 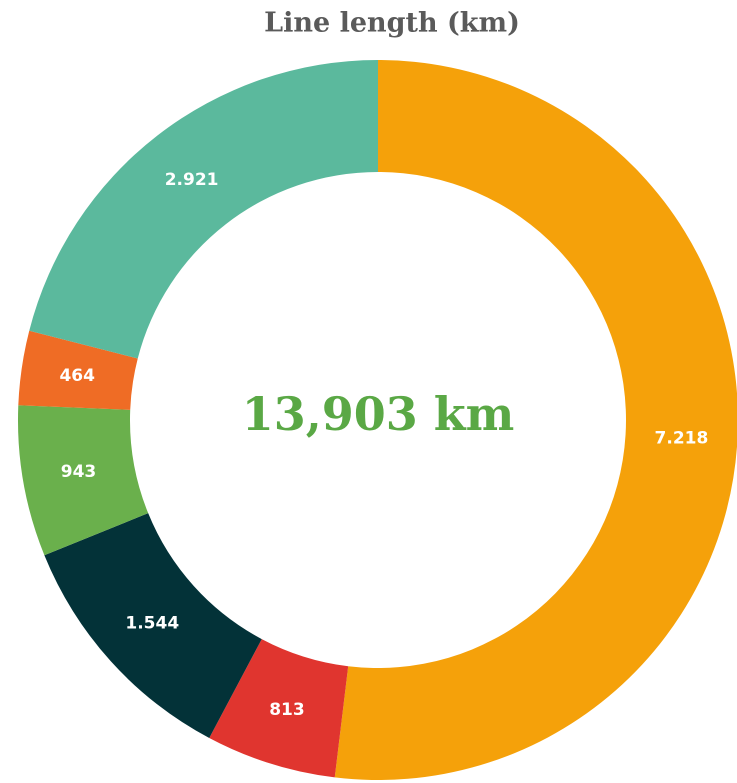 I want to click on data-label: 1.544, so click(x=152, y=624).